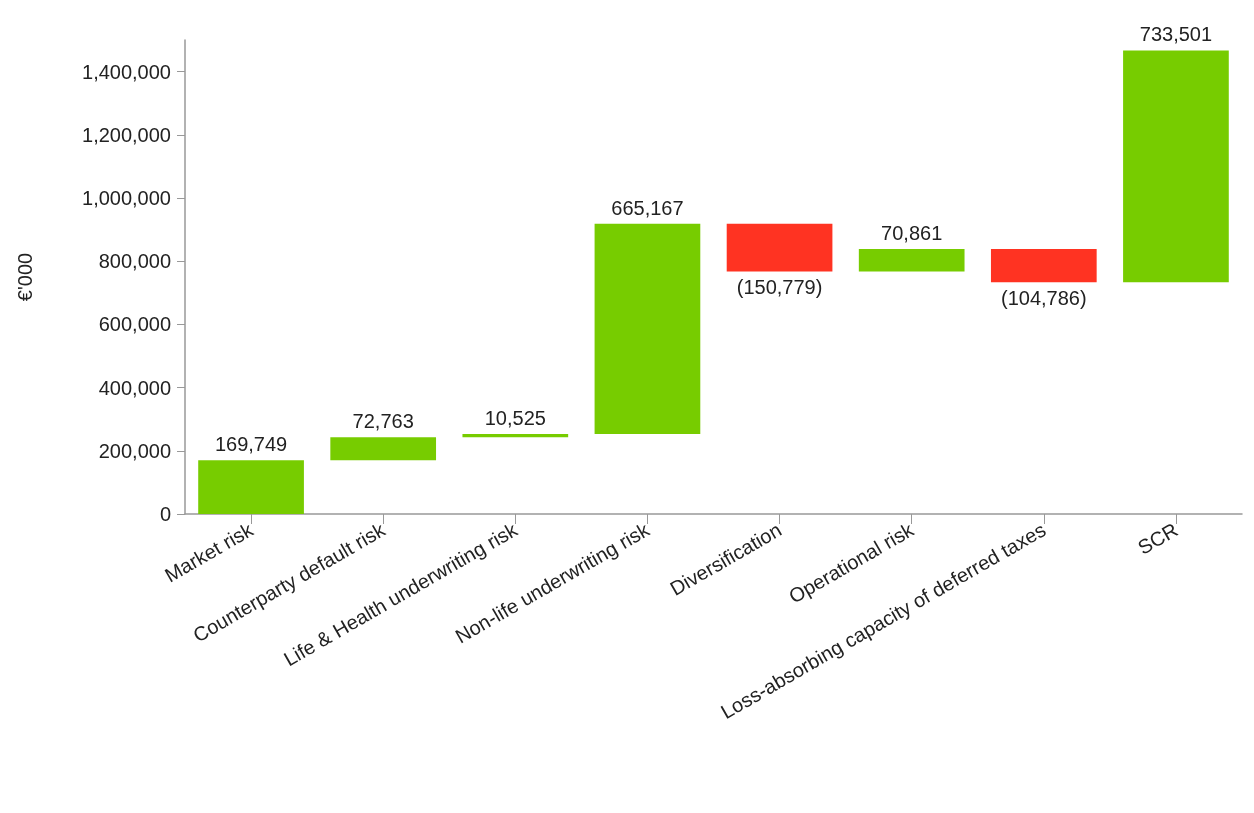 The height and width of the screenshot is (813, 1254). What do you see at coordinates (515, 418) in the screenshot?
I see `data-label: 10,525` at bounding box center [515, 418].